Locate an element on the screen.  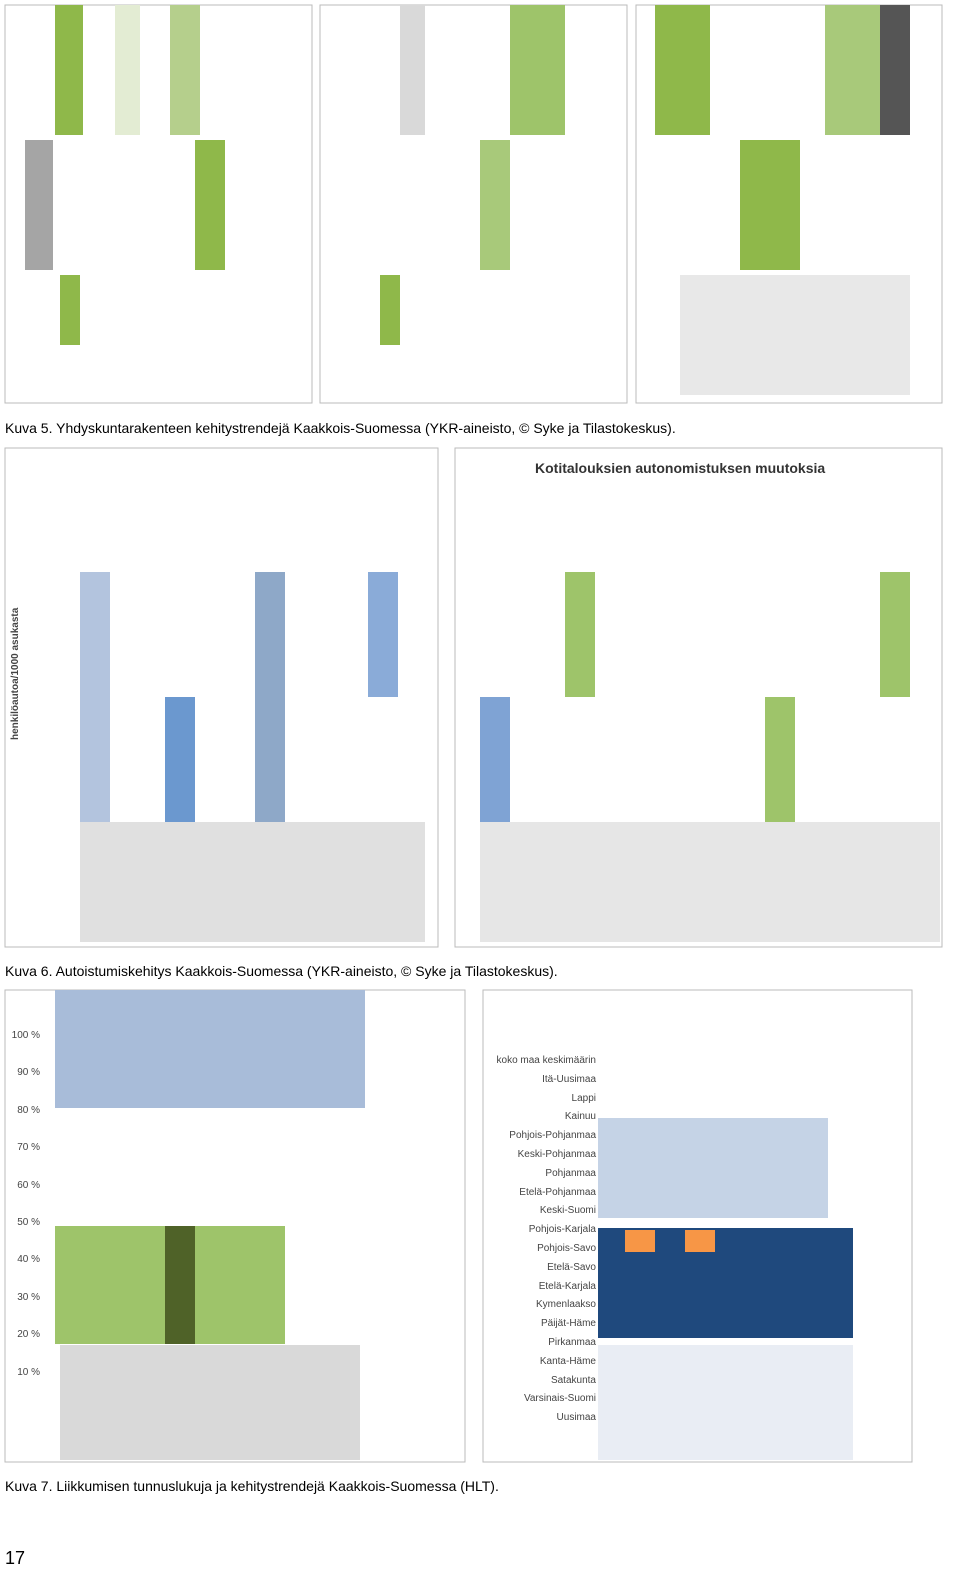
axis-label: henkilöautoa/1000 asukasta is located at coordinates (15, 673).